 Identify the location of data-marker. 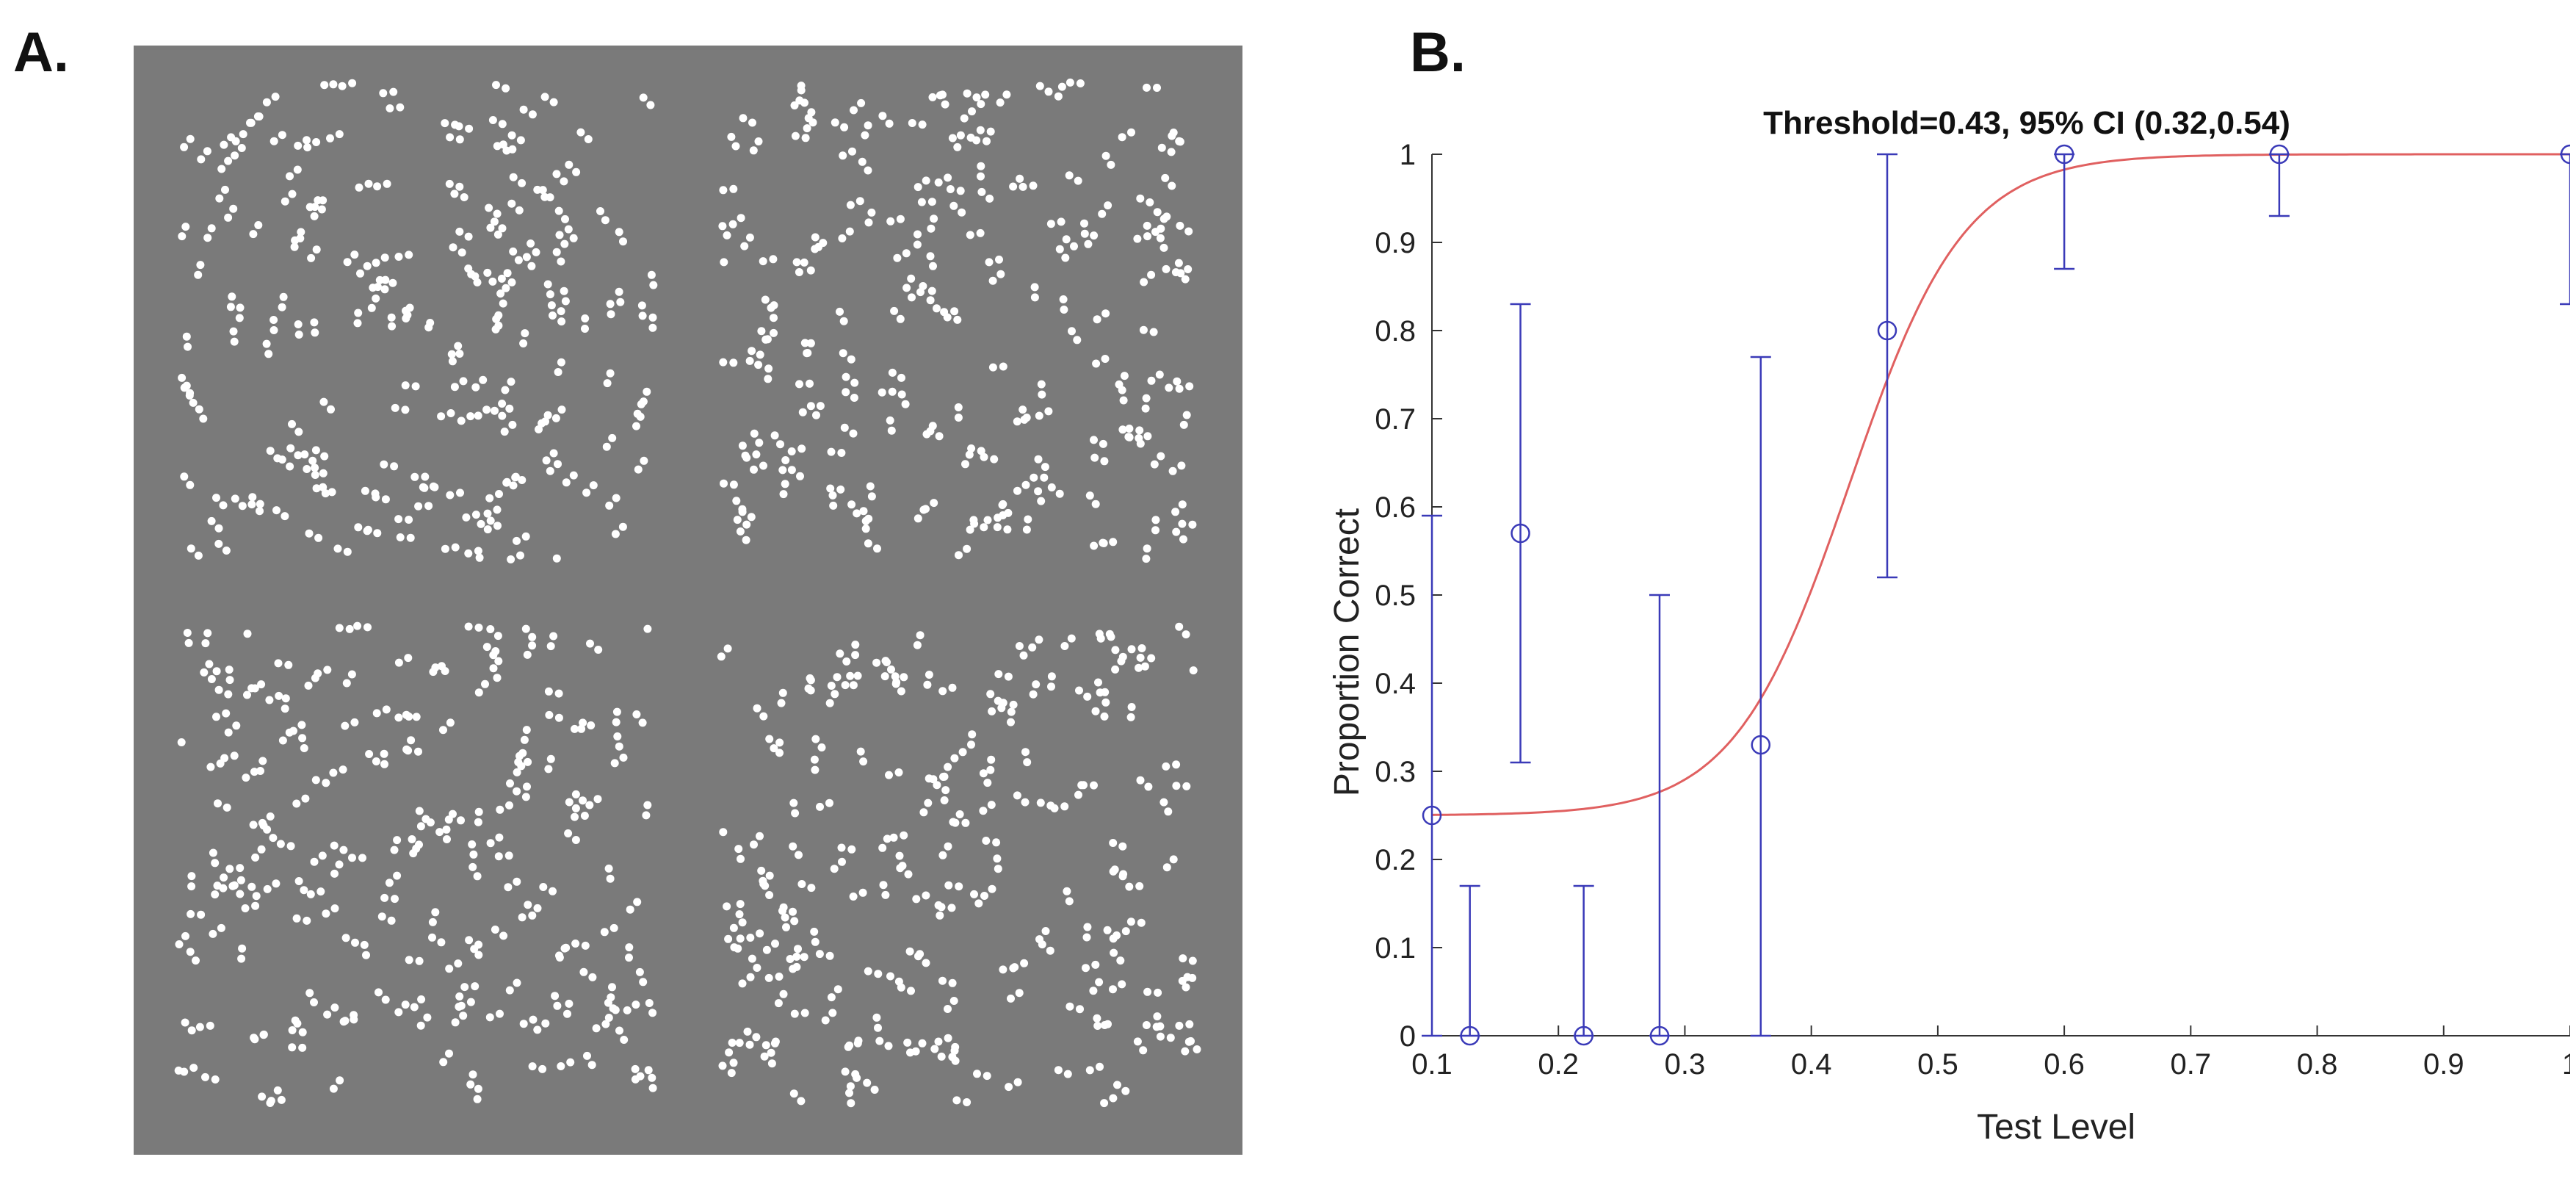
(1470, 1035).